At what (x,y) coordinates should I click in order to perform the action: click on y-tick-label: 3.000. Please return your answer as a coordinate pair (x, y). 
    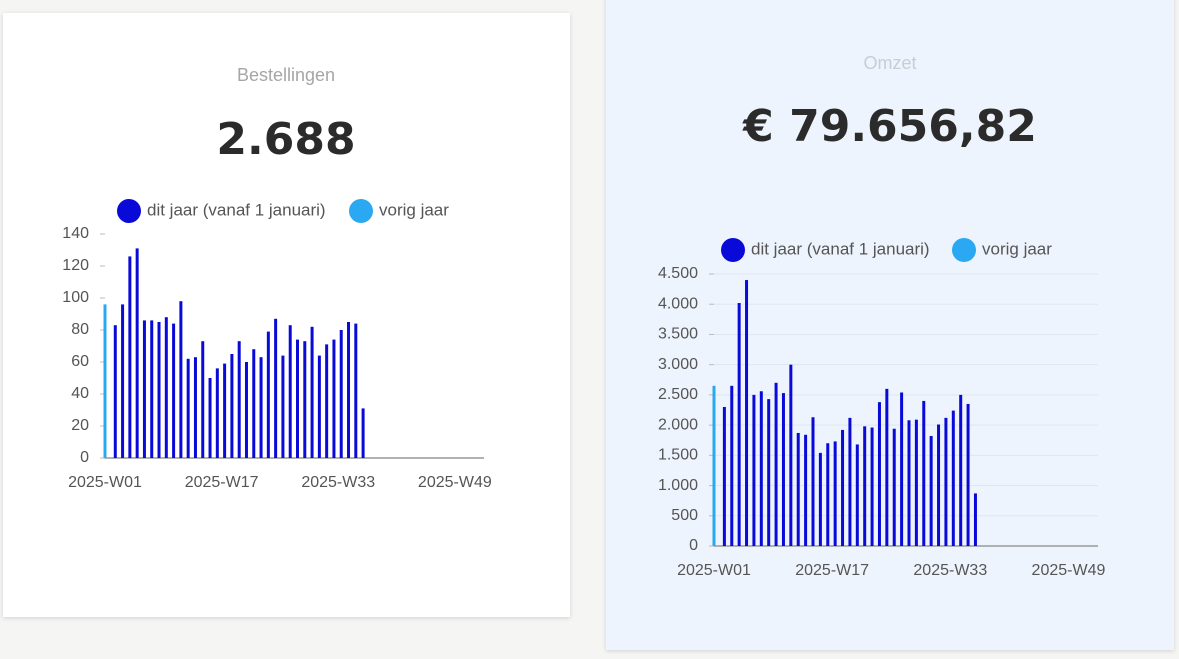
    Looking at the image, I should click on (678, 364).